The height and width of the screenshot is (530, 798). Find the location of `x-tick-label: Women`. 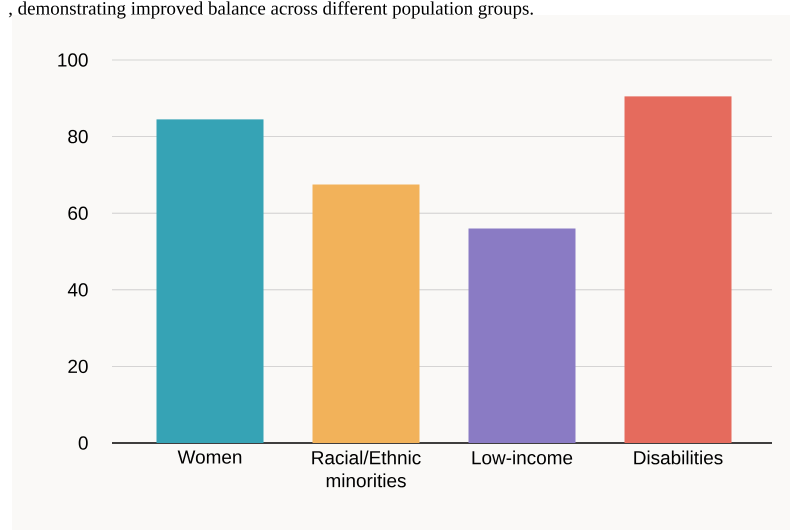

x-tick-label: Women is located at coordinates (210, 457).